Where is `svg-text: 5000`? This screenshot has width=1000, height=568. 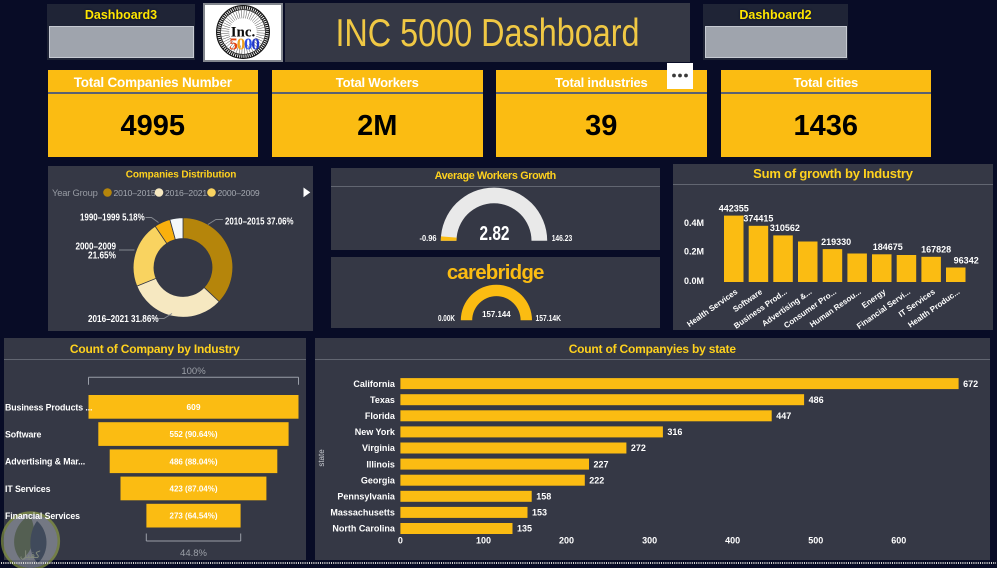
svg-text: 5000 is located at coordinates (244, 44).